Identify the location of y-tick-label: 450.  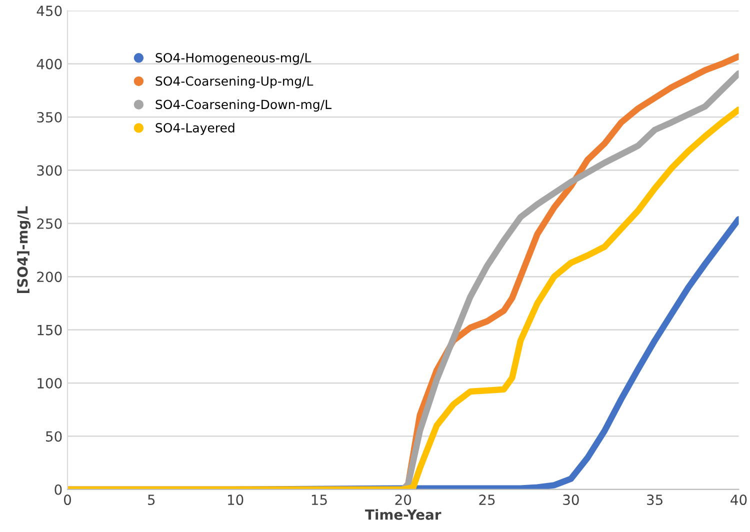
(49, 11).